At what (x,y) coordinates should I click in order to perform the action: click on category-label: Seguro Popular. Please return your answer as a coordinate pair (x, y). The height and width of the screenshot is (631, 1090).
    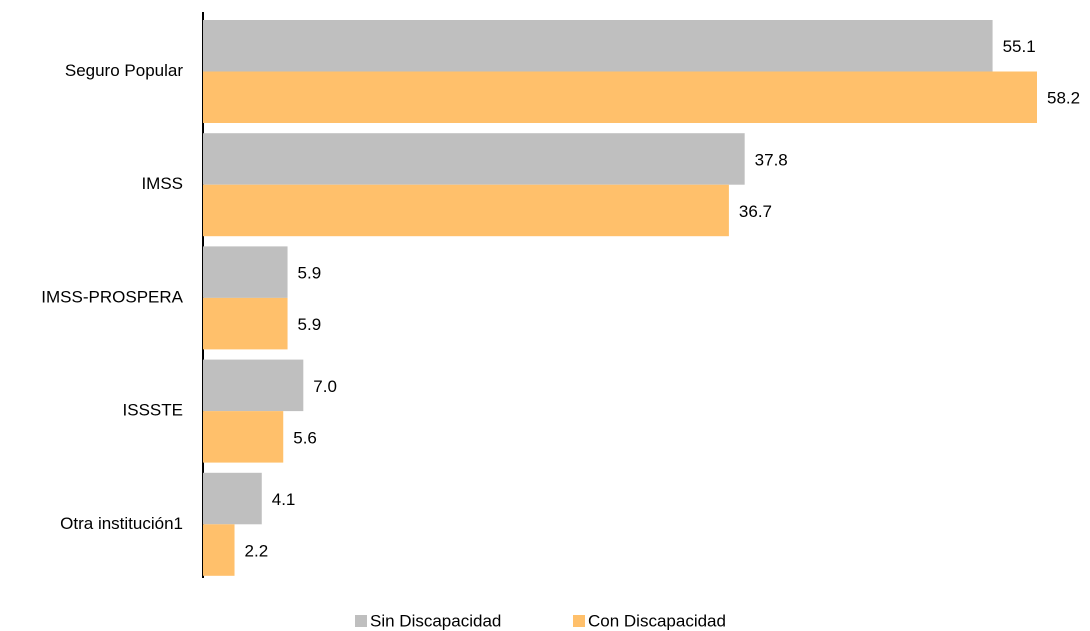
    Looking at the image, I should click on (124, 70).